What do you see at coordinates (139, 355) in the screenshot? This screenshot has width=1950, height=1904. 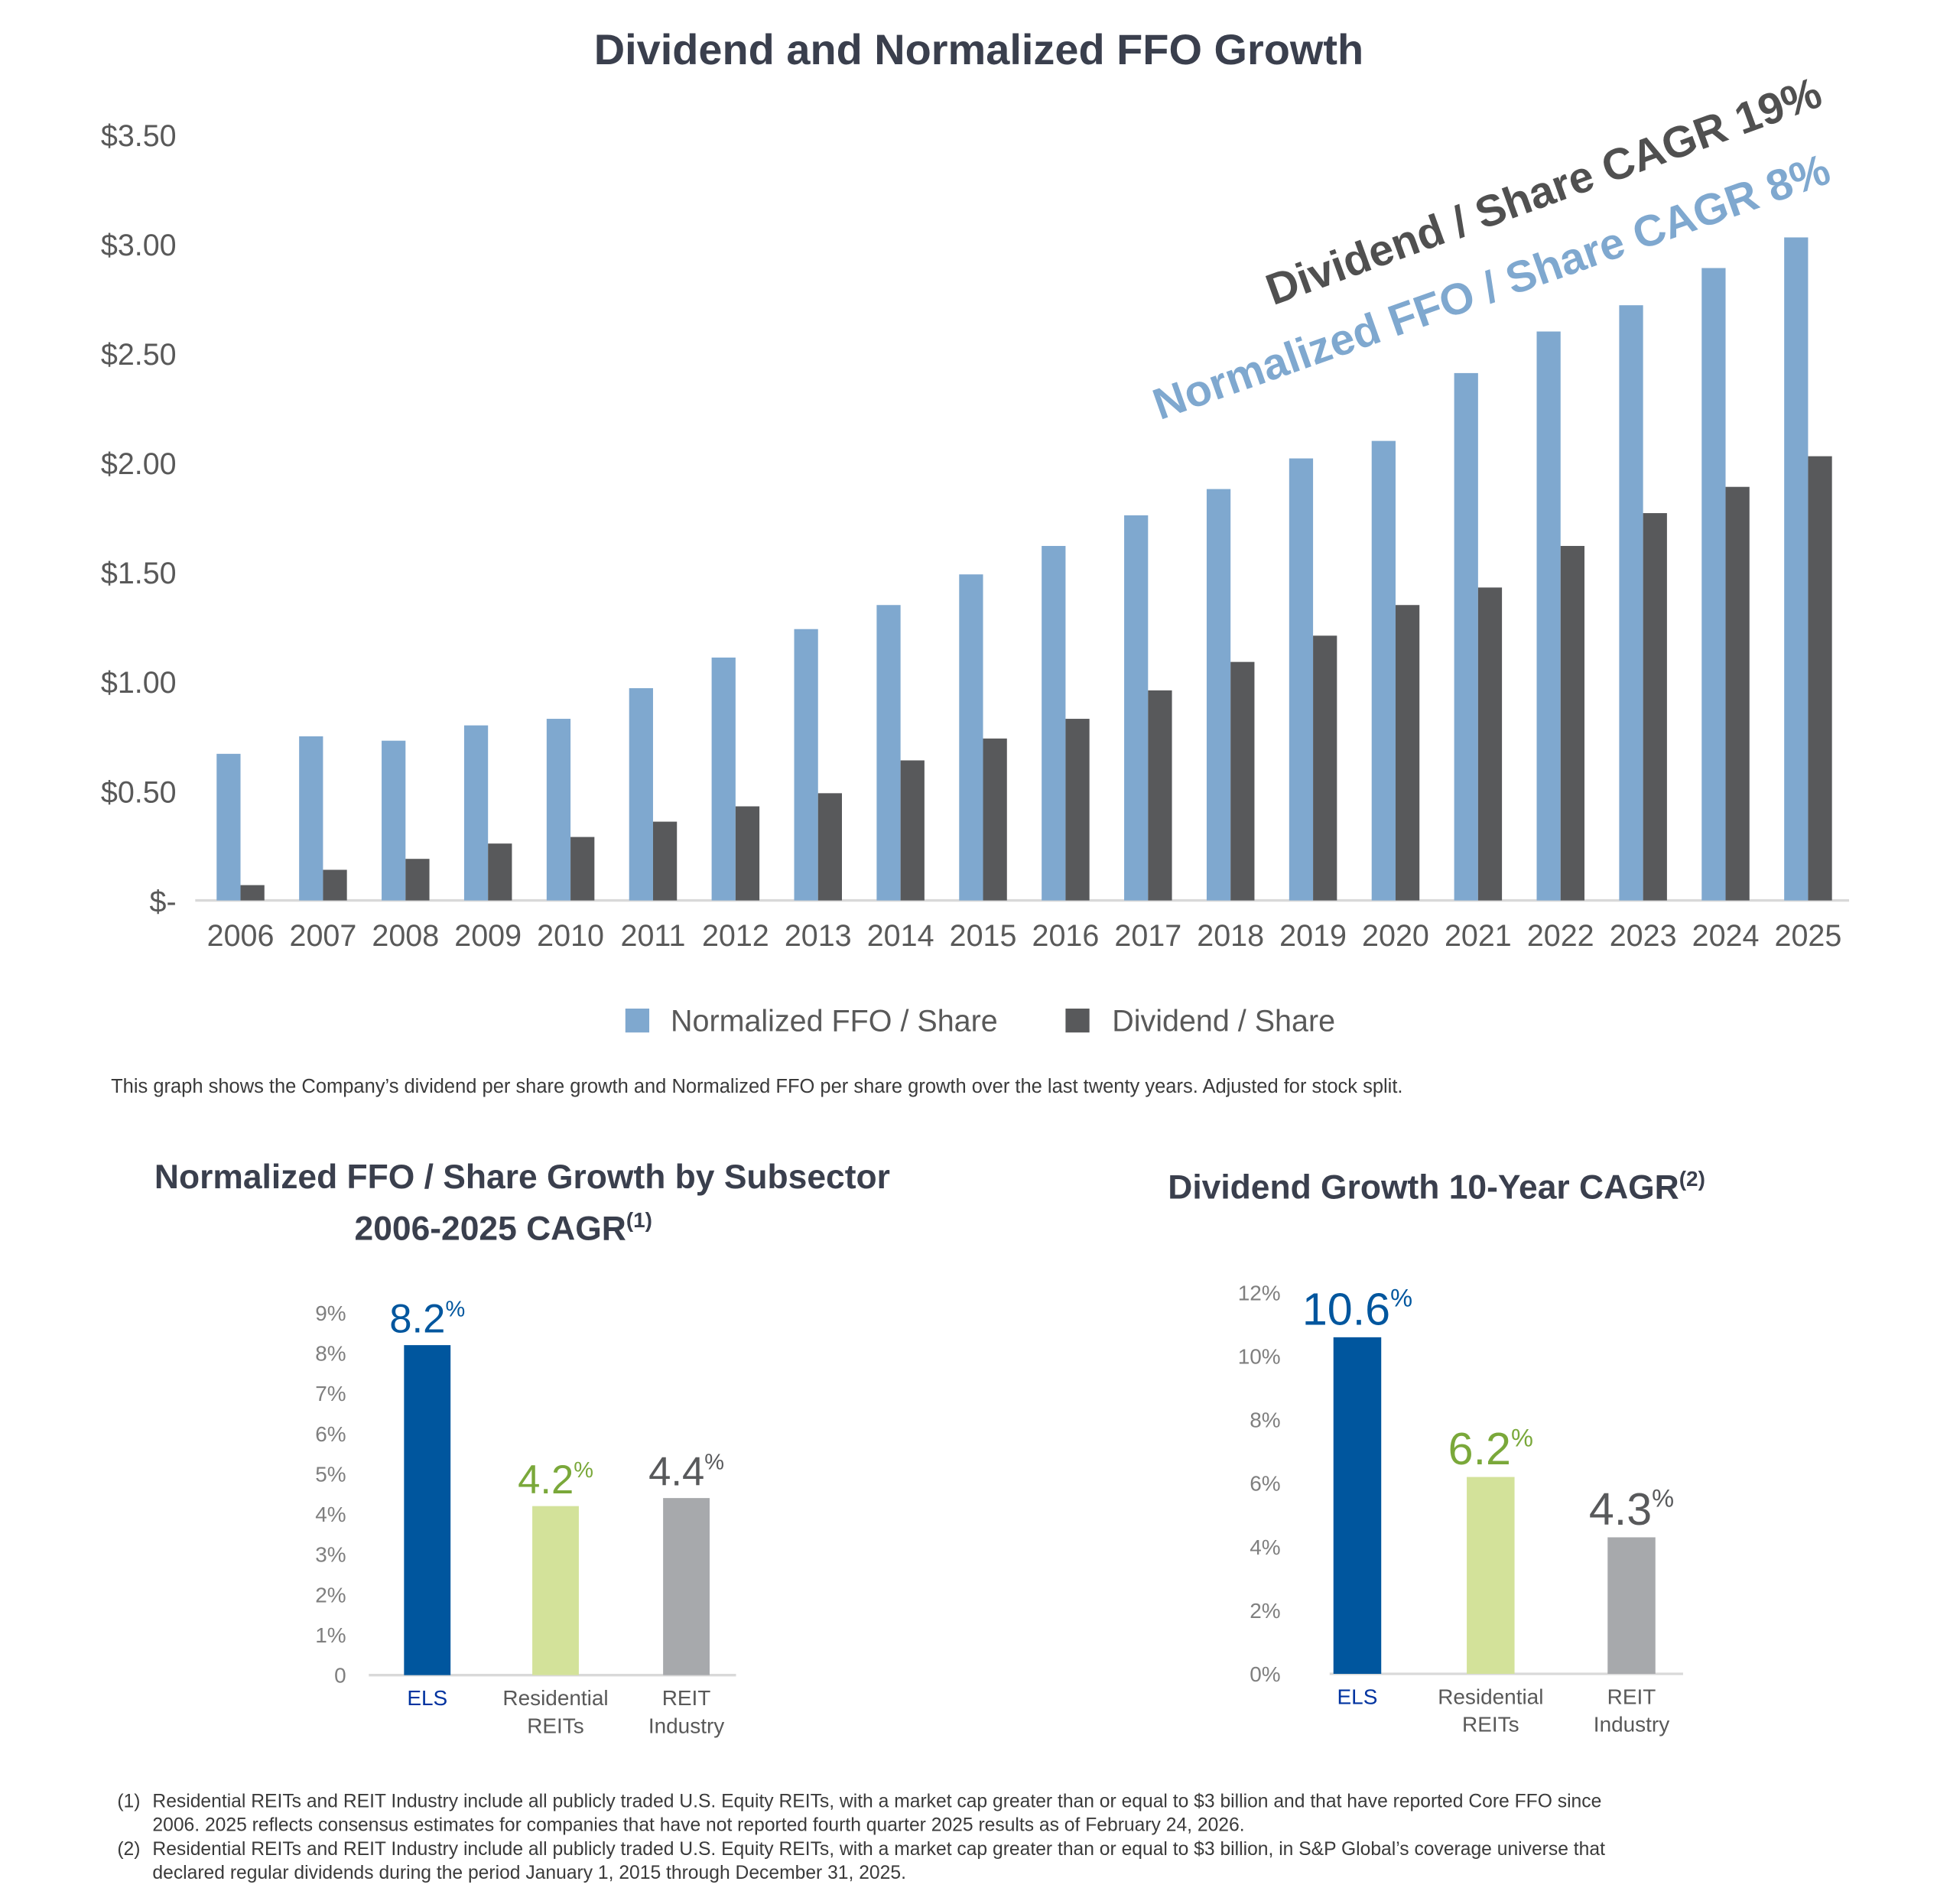 I see `y-tick-label: $2.50` at bounding box center [139, 355].